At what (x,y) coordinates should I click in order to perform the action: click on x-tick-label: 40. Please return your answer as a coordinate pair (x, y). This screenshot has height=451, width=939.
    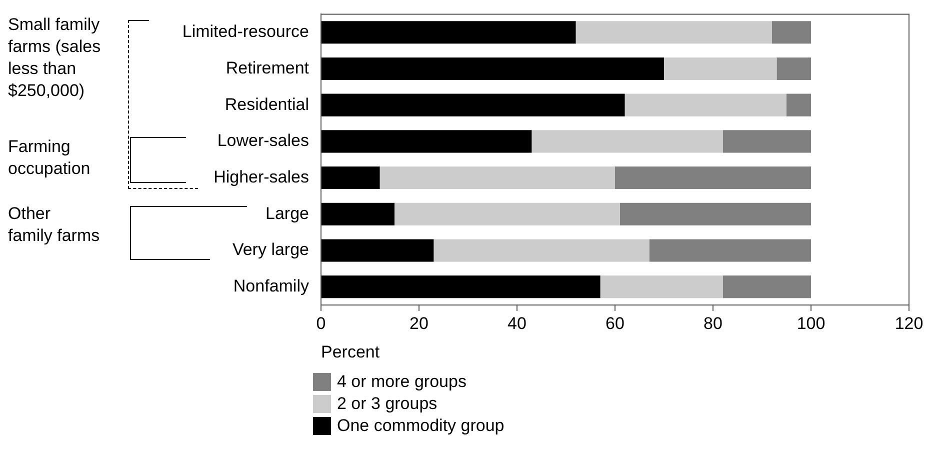
    Looking at the image, I should click on (517, 323).